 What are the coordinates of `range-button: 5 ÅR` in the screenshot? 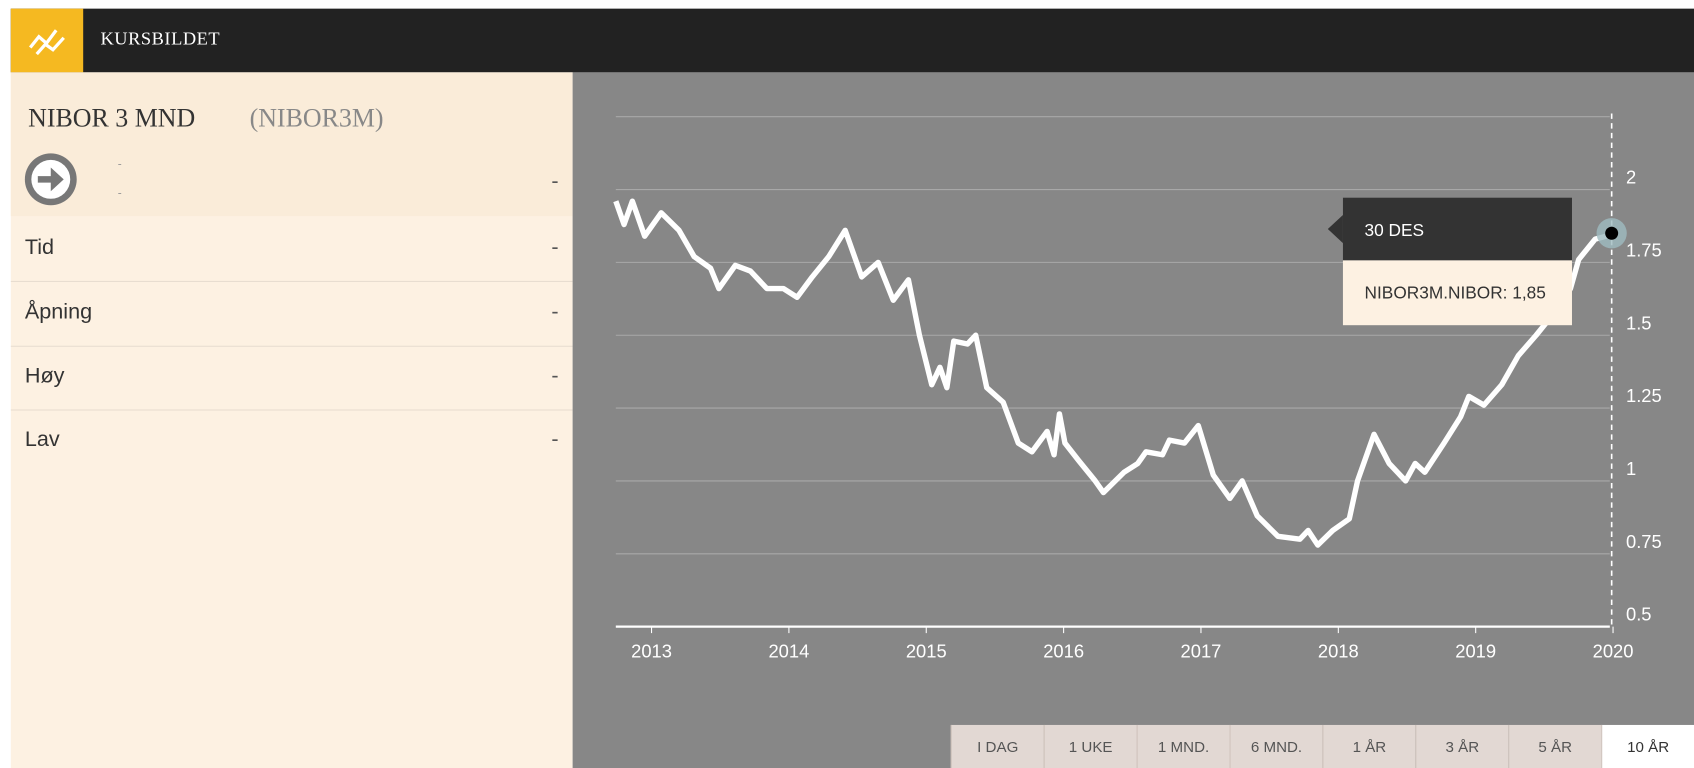 It's located at (1555, 746).